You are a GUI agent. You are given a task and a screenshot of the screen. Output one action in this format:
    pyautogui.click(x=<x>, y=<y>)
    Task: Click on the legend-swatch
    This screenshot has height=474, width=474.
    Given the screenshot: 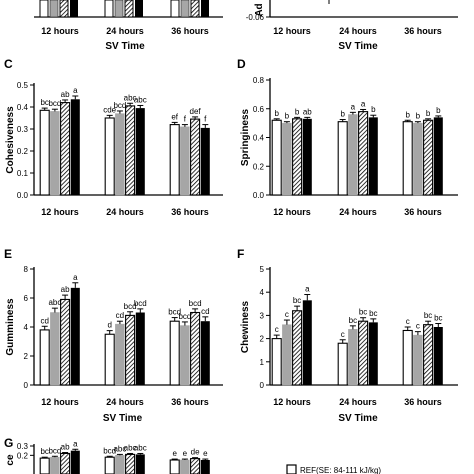 What is the action you would take?
    pyautogui.click(x=291, y=469)
    